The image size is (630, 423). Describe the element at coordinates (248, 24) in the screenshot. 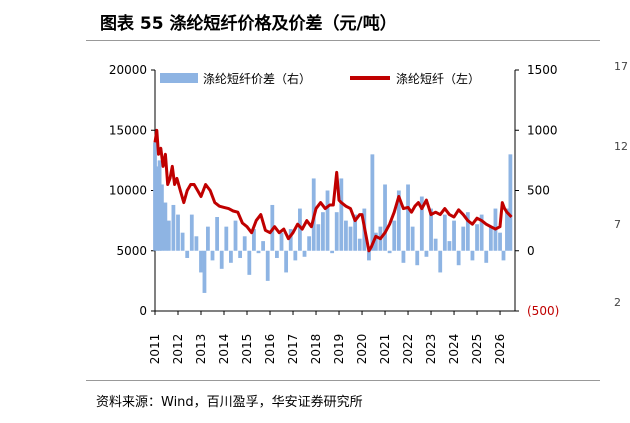

I see `chart-title: 图表 55 涤纶短纤价格及价差（元/吨）` at that location.